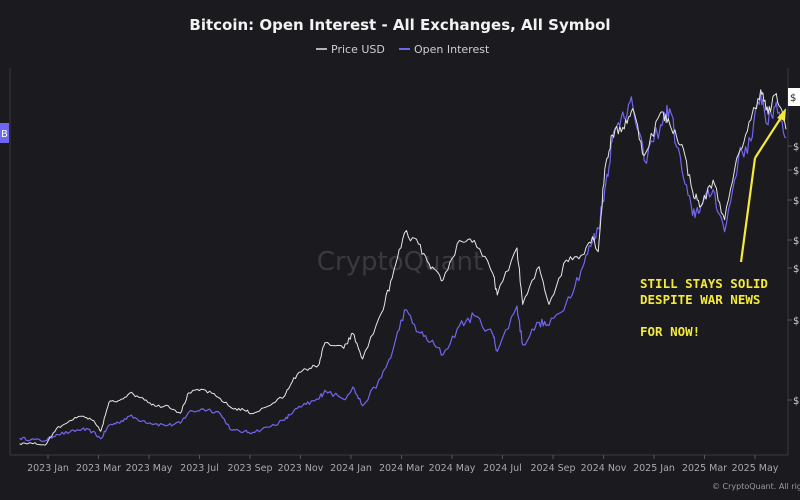 The image size is (800, 500). What do you see at coordinates (796, 241) in the screenshot?
I see `right-tick-label-3: $` at bounding box center [796, 241].